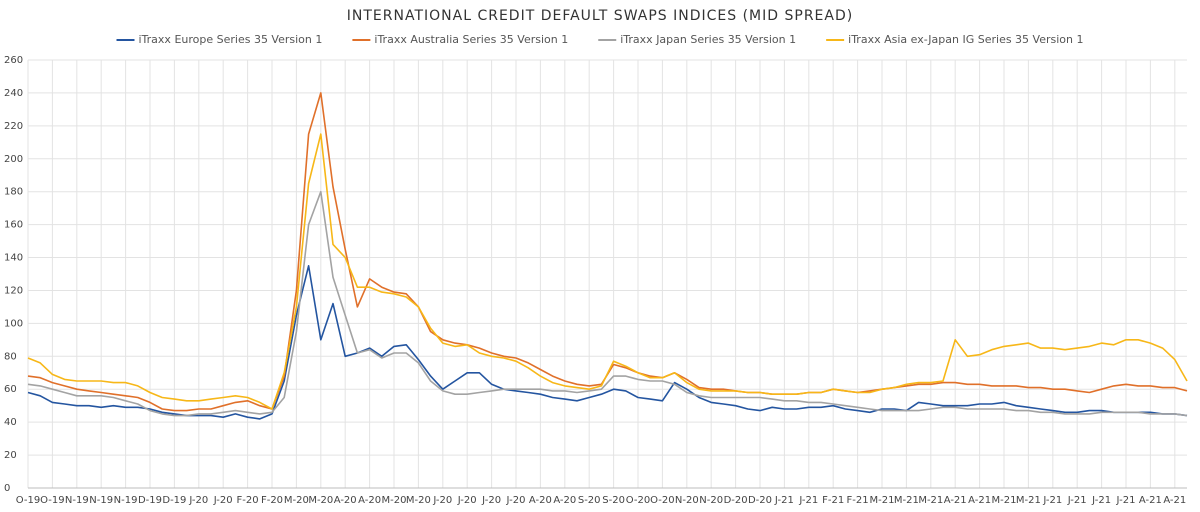 Image resolution: width=1200 pixels, height=512 pixels. I want to click on y-tick-label: 180, so click(13, 192).